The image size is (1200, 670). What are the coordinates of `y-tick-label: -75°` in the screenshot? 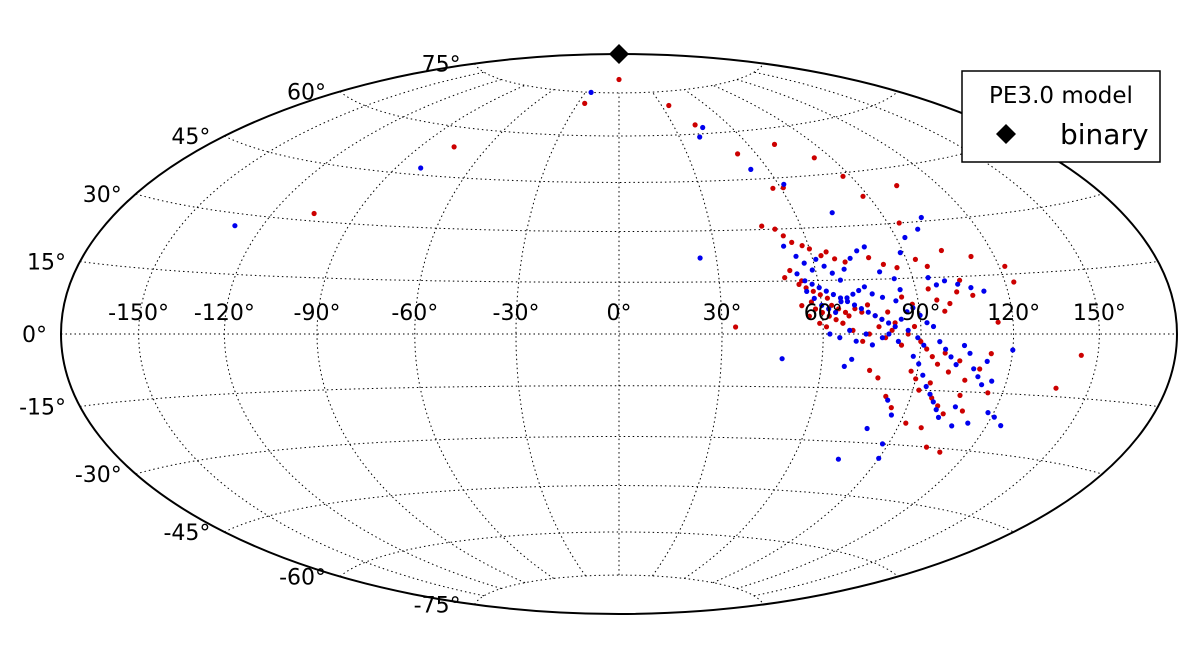 It's located at (437, 606).